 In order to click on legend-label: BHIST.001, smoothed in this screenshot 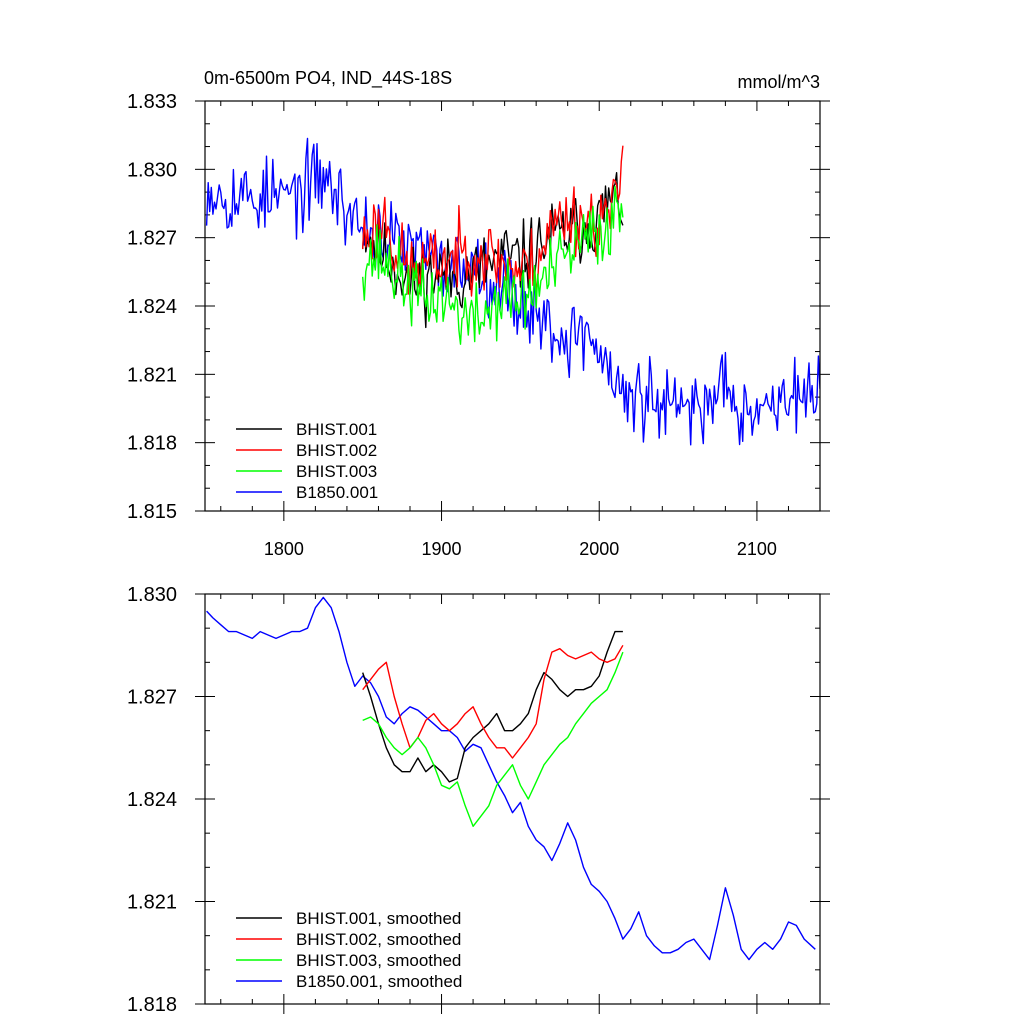, I will do `click(378, 918)`.